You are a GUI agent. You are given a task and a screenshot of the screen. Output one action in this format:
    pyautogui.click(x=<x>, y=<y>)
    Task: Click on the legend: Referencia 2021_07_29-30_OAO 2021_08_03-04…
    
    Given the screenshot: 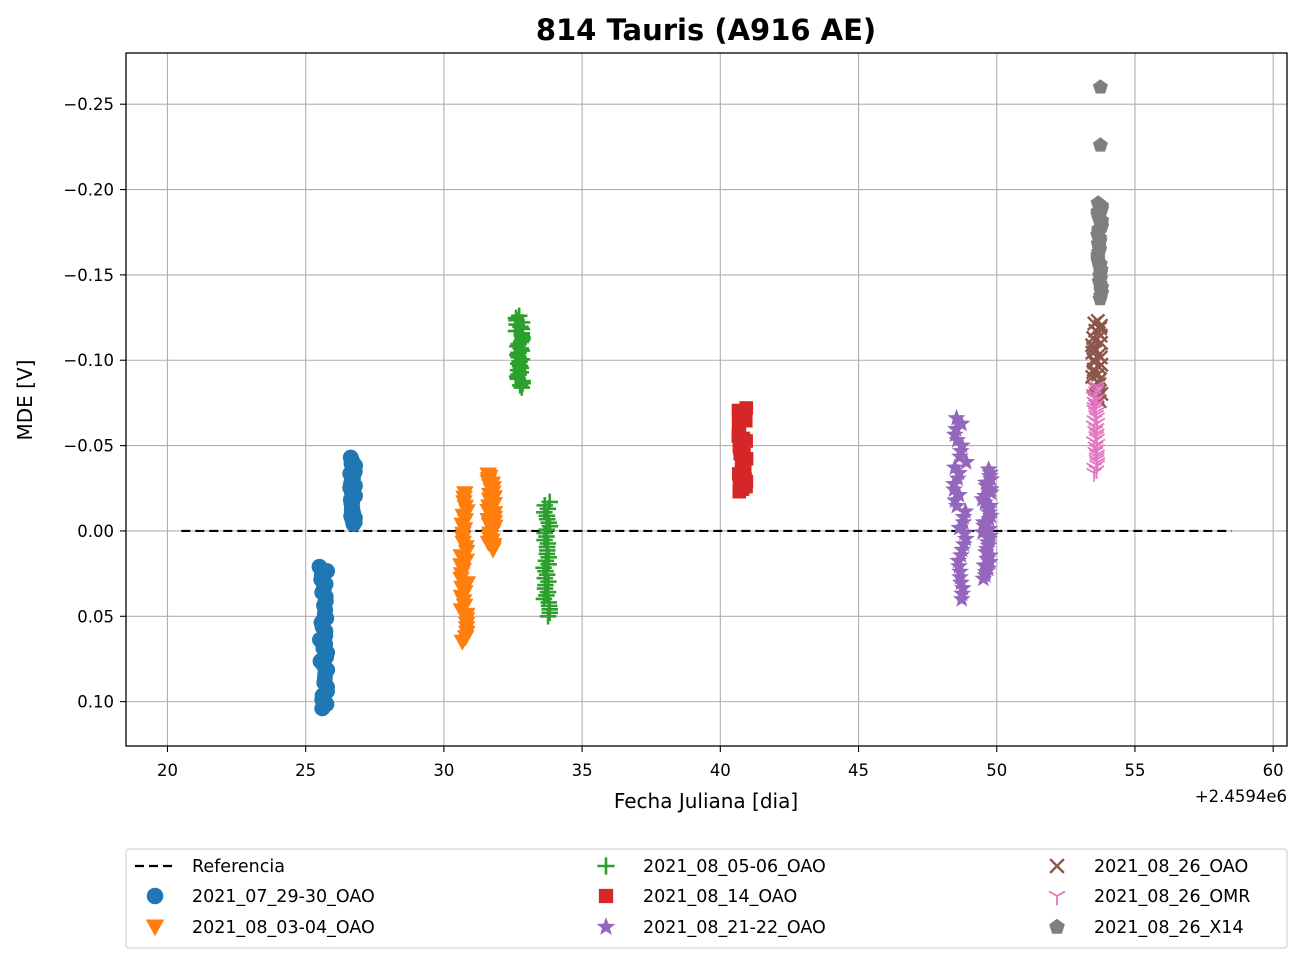 What is the action you would take?
    pyautogui.click(x=706, y=898)
    